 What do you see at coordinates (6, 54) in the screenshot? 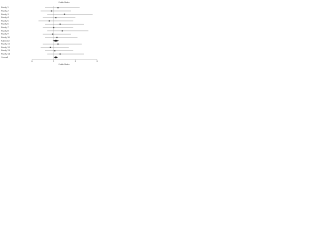
I see `row-label: Study 14` at bounding box center [6, 54].